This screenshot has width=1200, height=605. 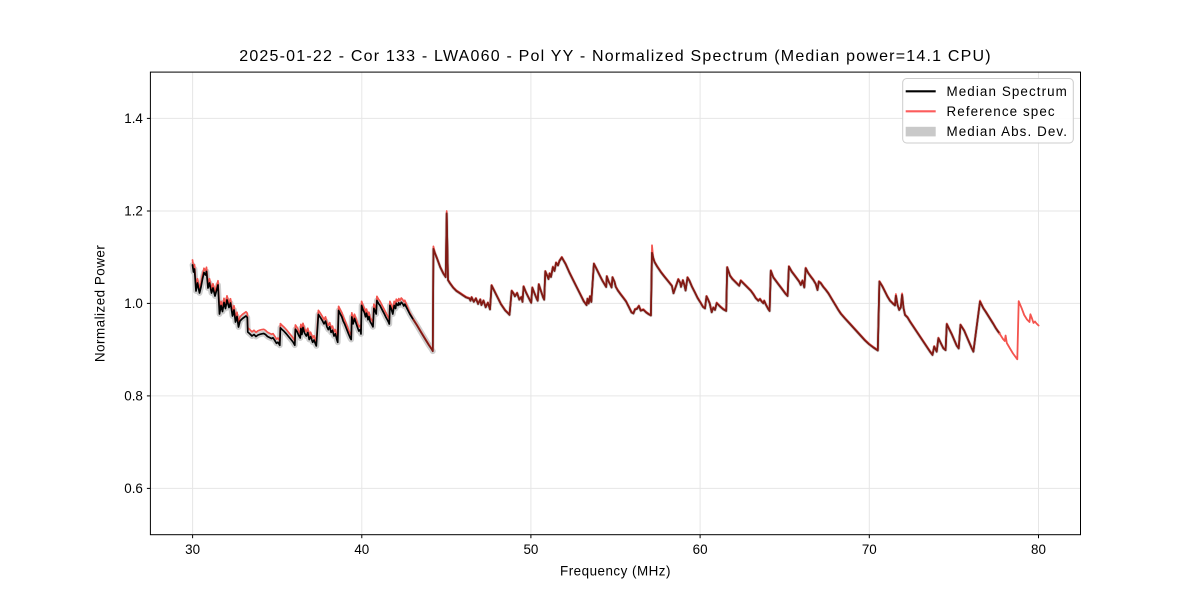 I want to click on svg-text: Median Spectrum, so click(x=1007, y=91).